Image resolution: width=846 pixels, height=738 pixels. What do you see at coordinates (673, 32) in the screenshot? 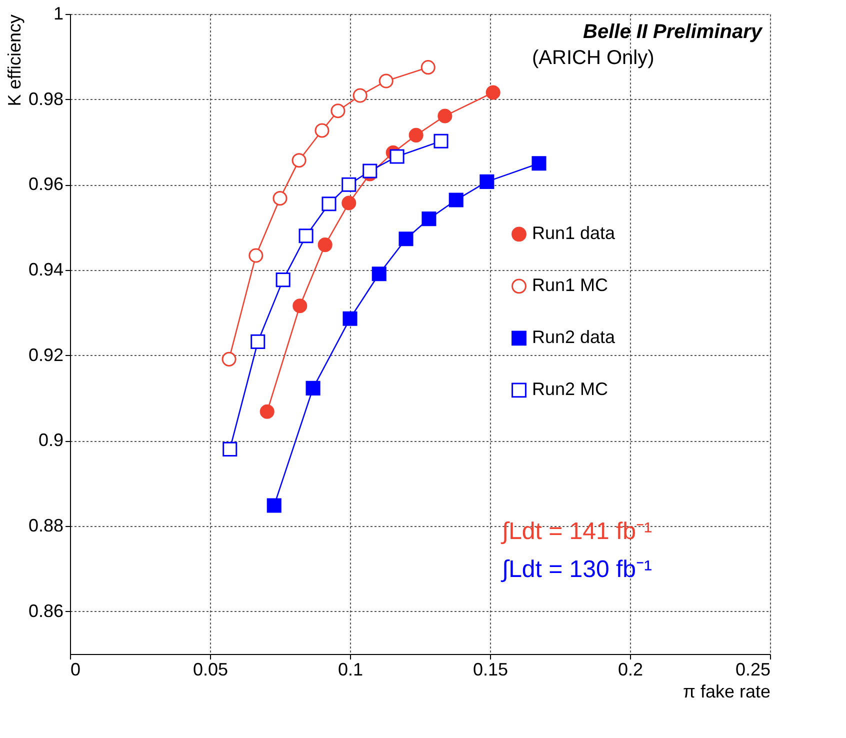
I see `chart-title: Belle II Preliminary` at bounding box center [673, 32].